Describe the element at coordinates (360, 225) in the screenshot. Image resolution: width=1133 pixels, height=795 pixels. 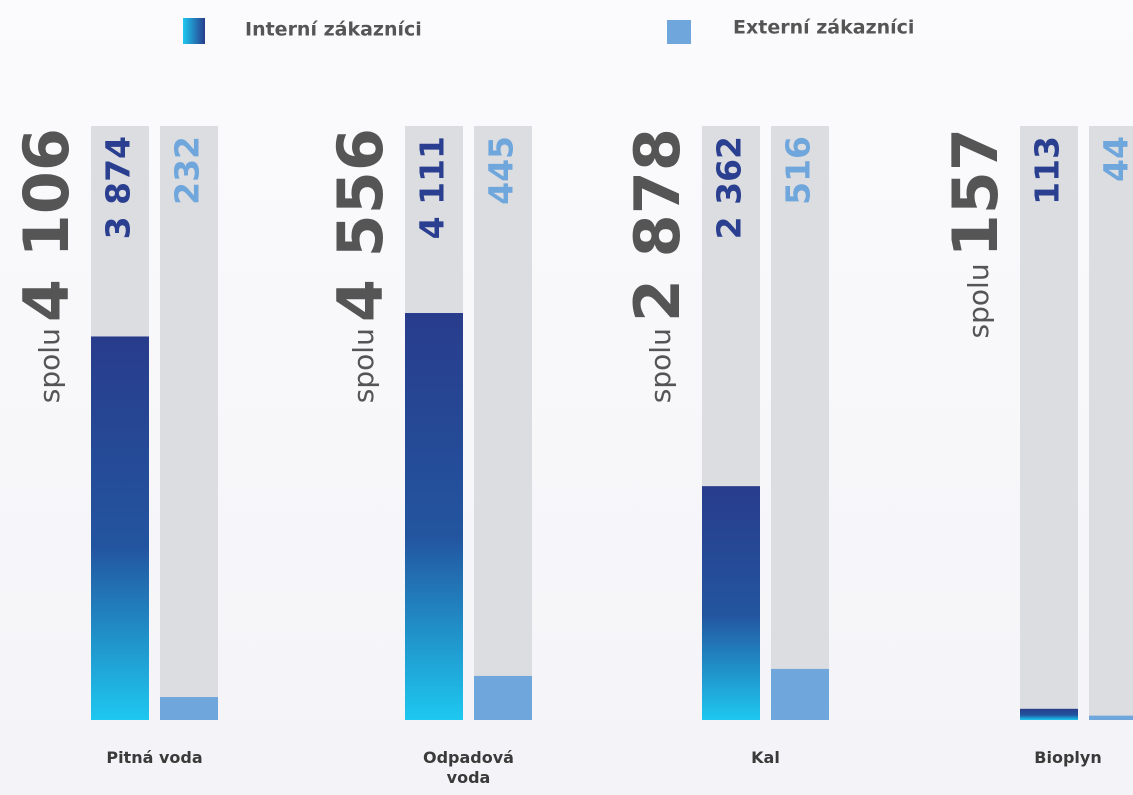
I see `total-value: 4 556` at that location.